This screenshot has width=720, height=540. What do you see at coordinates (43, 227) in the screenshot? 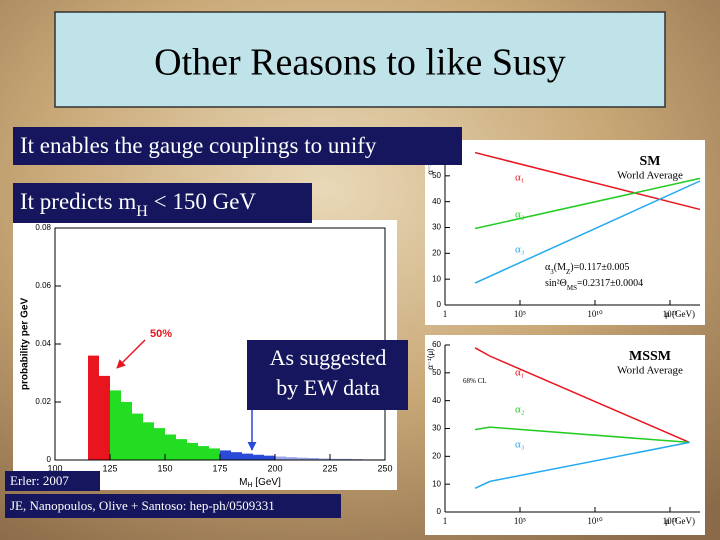
I see `y-tick-label: 0.08` at bounding box center [43, 227].